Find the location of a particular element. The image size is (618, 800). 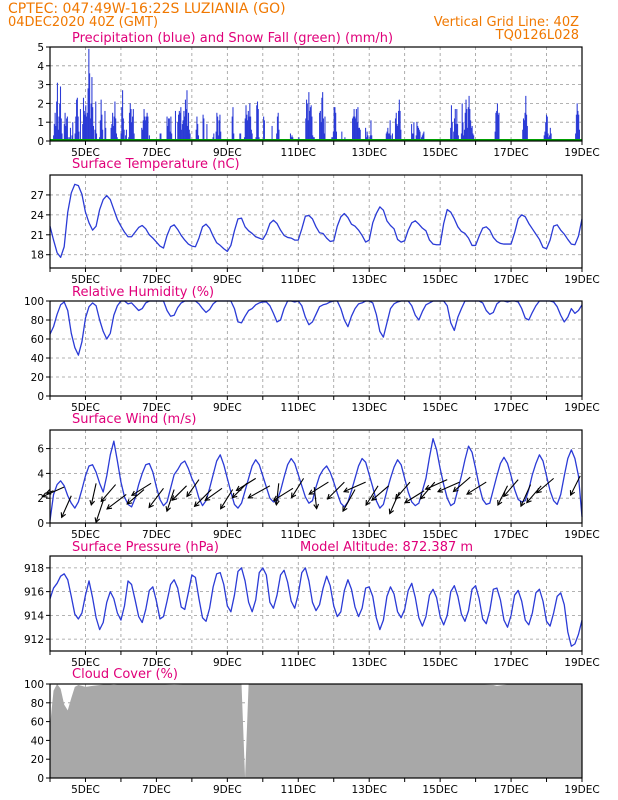

rh-xtick-label: 19DEC is located at coordinates (581, 408).